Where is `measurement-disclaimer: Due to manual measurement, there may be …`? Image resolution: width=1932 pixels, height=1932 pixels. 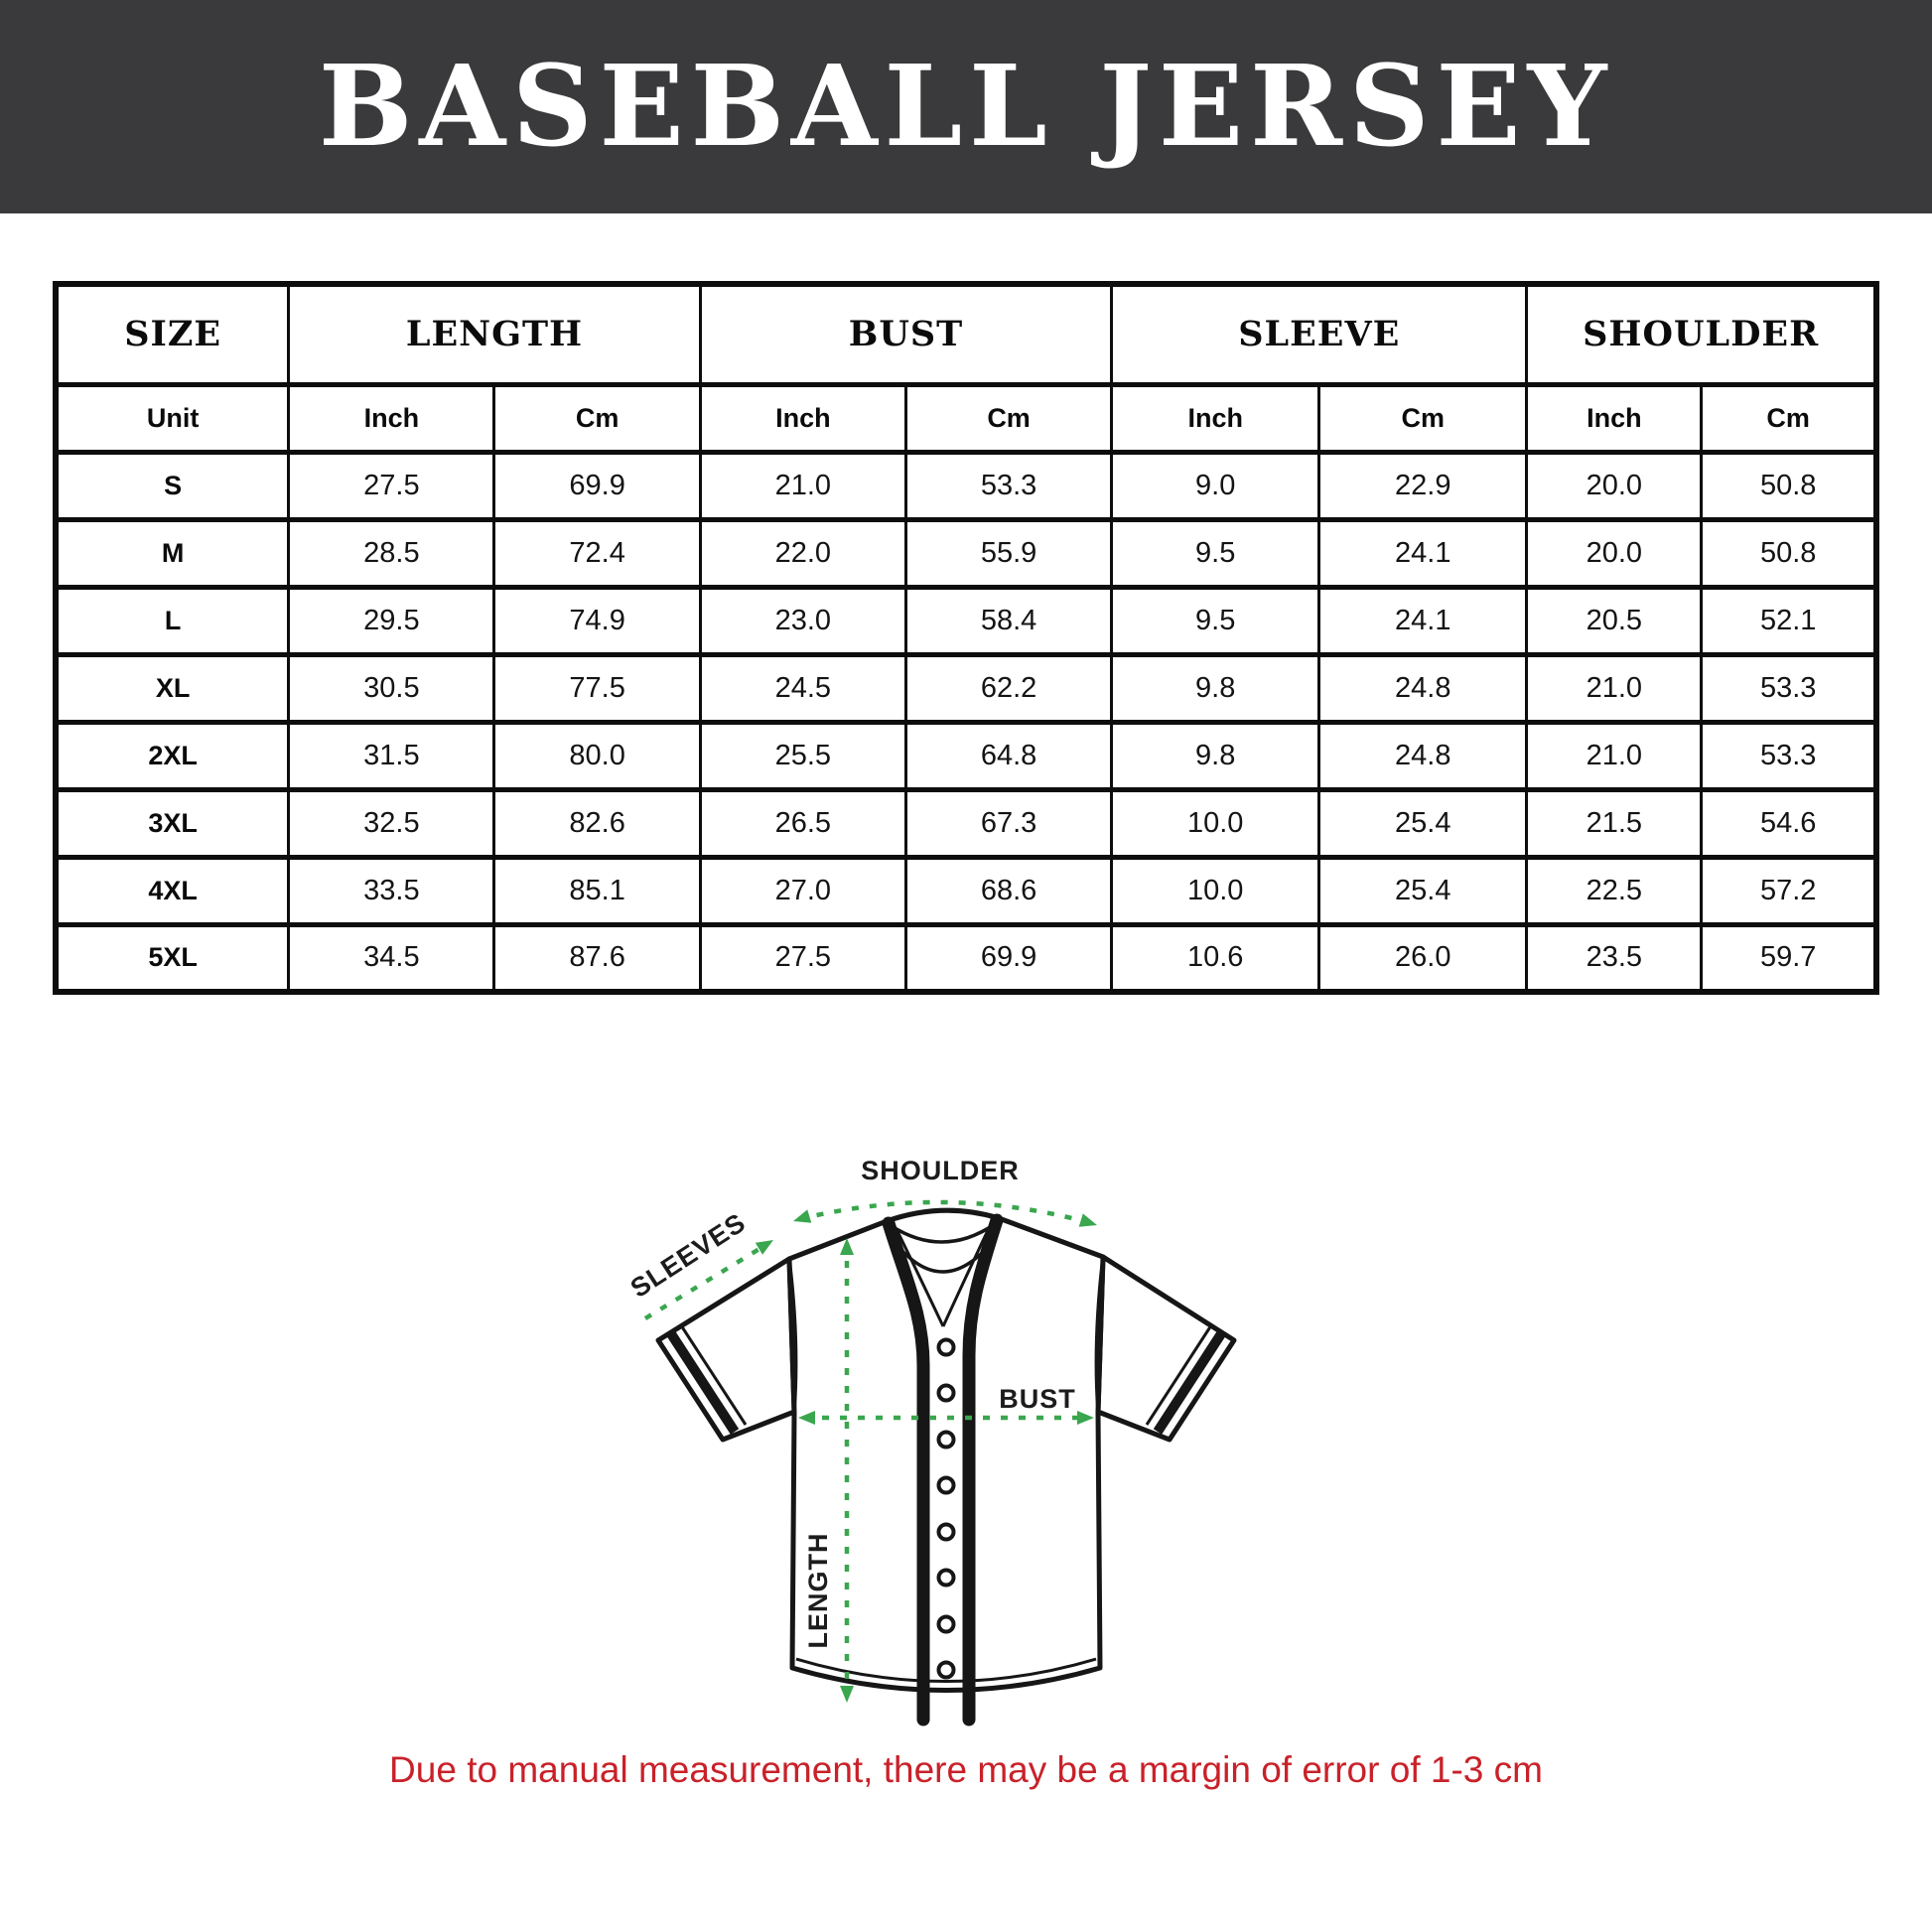 measurement-disclaimer: Due to manual measurement, there may be … is located at coordinates (966, 1770).